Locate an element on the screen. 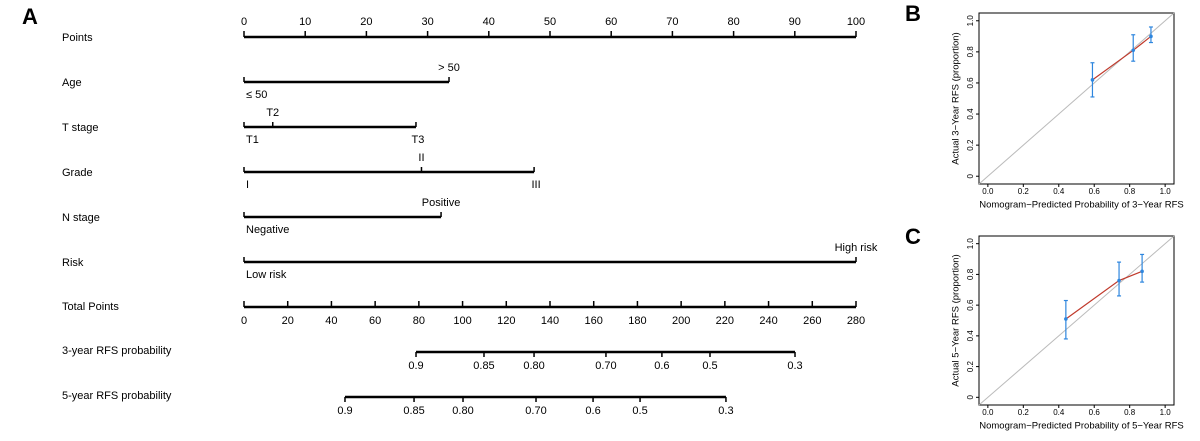 The image size is (1200, 441). level-label: II is located at coordinates (421, 158).